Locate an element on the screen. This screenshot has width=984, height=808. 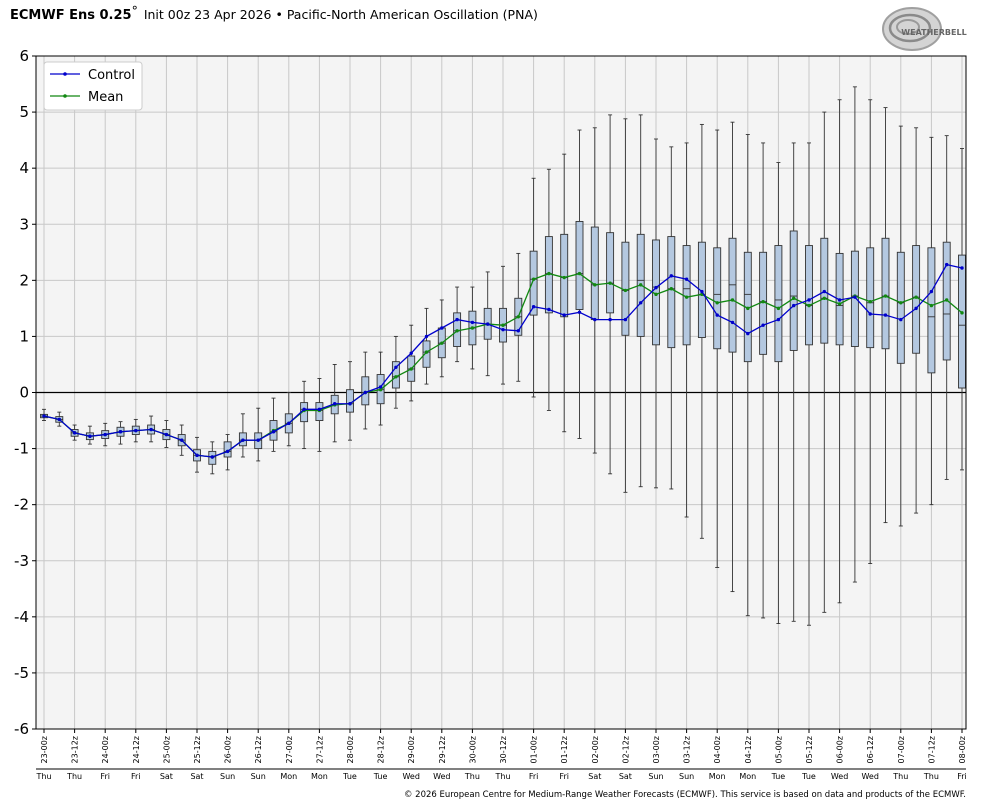
x-tick-date-label: 27-12z is located at coordinates (319, 749).